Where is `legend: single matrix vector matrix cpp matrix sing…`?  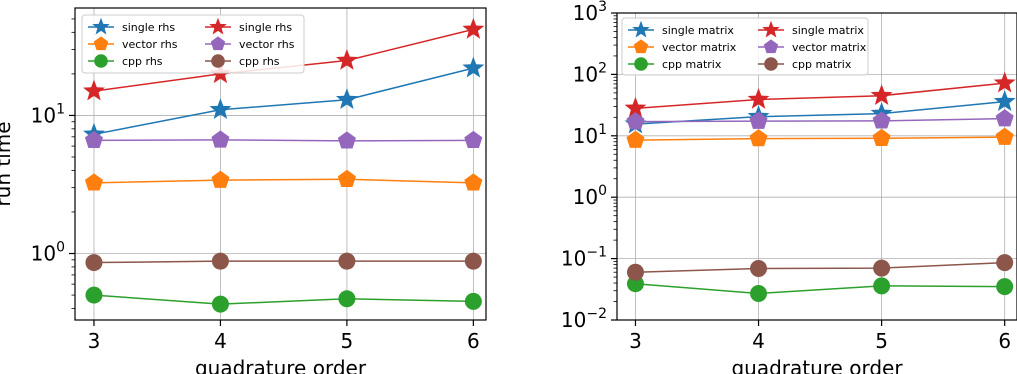
legend: single matrix vector matrix cpp matrix sing… is located at coordinates (745, 46).